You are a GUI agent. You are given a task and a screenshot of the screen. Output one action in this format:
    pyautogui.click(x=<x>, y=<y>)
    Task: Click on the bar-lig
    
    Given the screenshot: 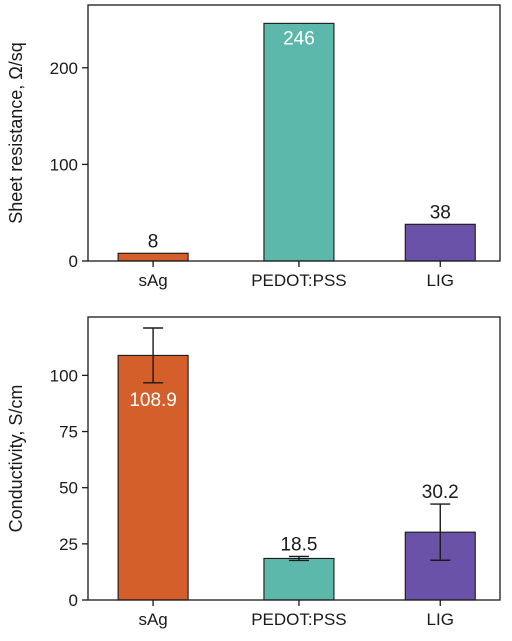 What is the action you would take?
    pyautogui.click(x=440, y=242)
    